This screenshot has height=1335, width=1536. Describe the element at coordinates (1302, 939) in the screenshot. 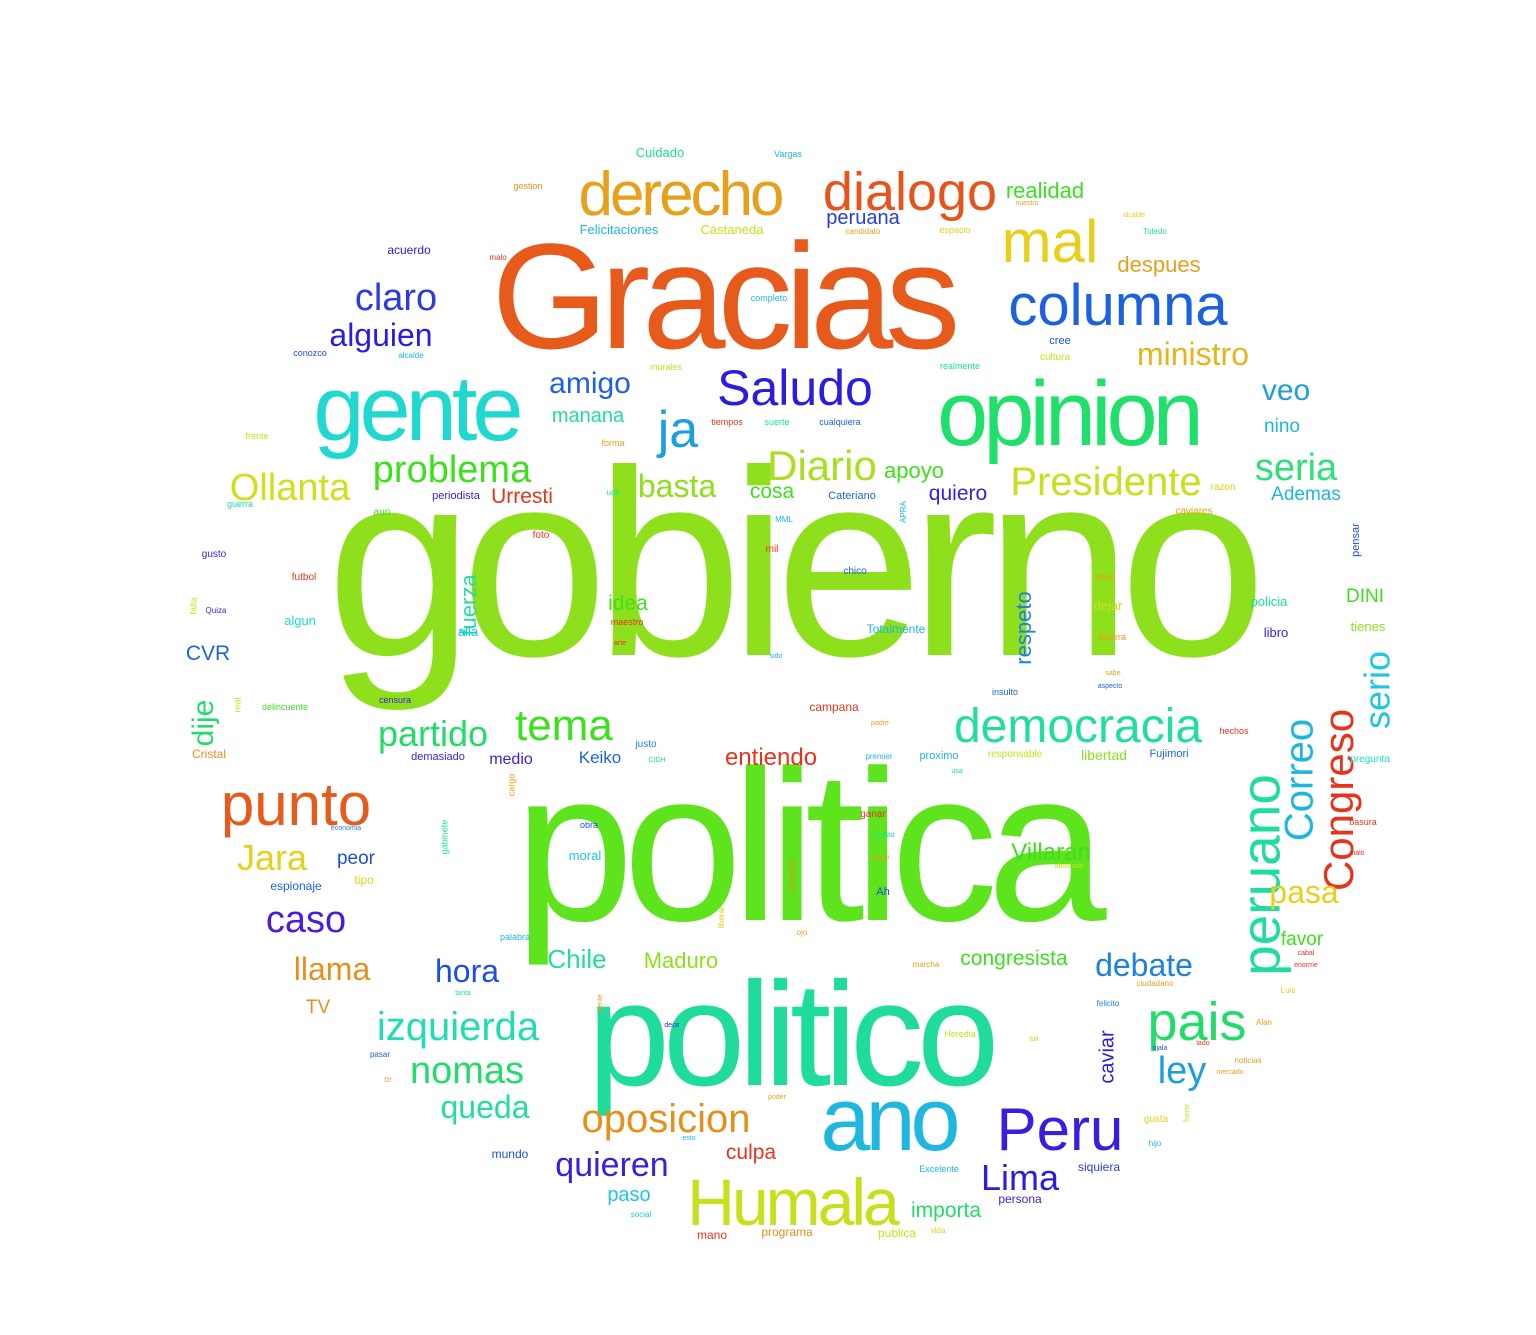

I see `cloud-word: favor` at that location.